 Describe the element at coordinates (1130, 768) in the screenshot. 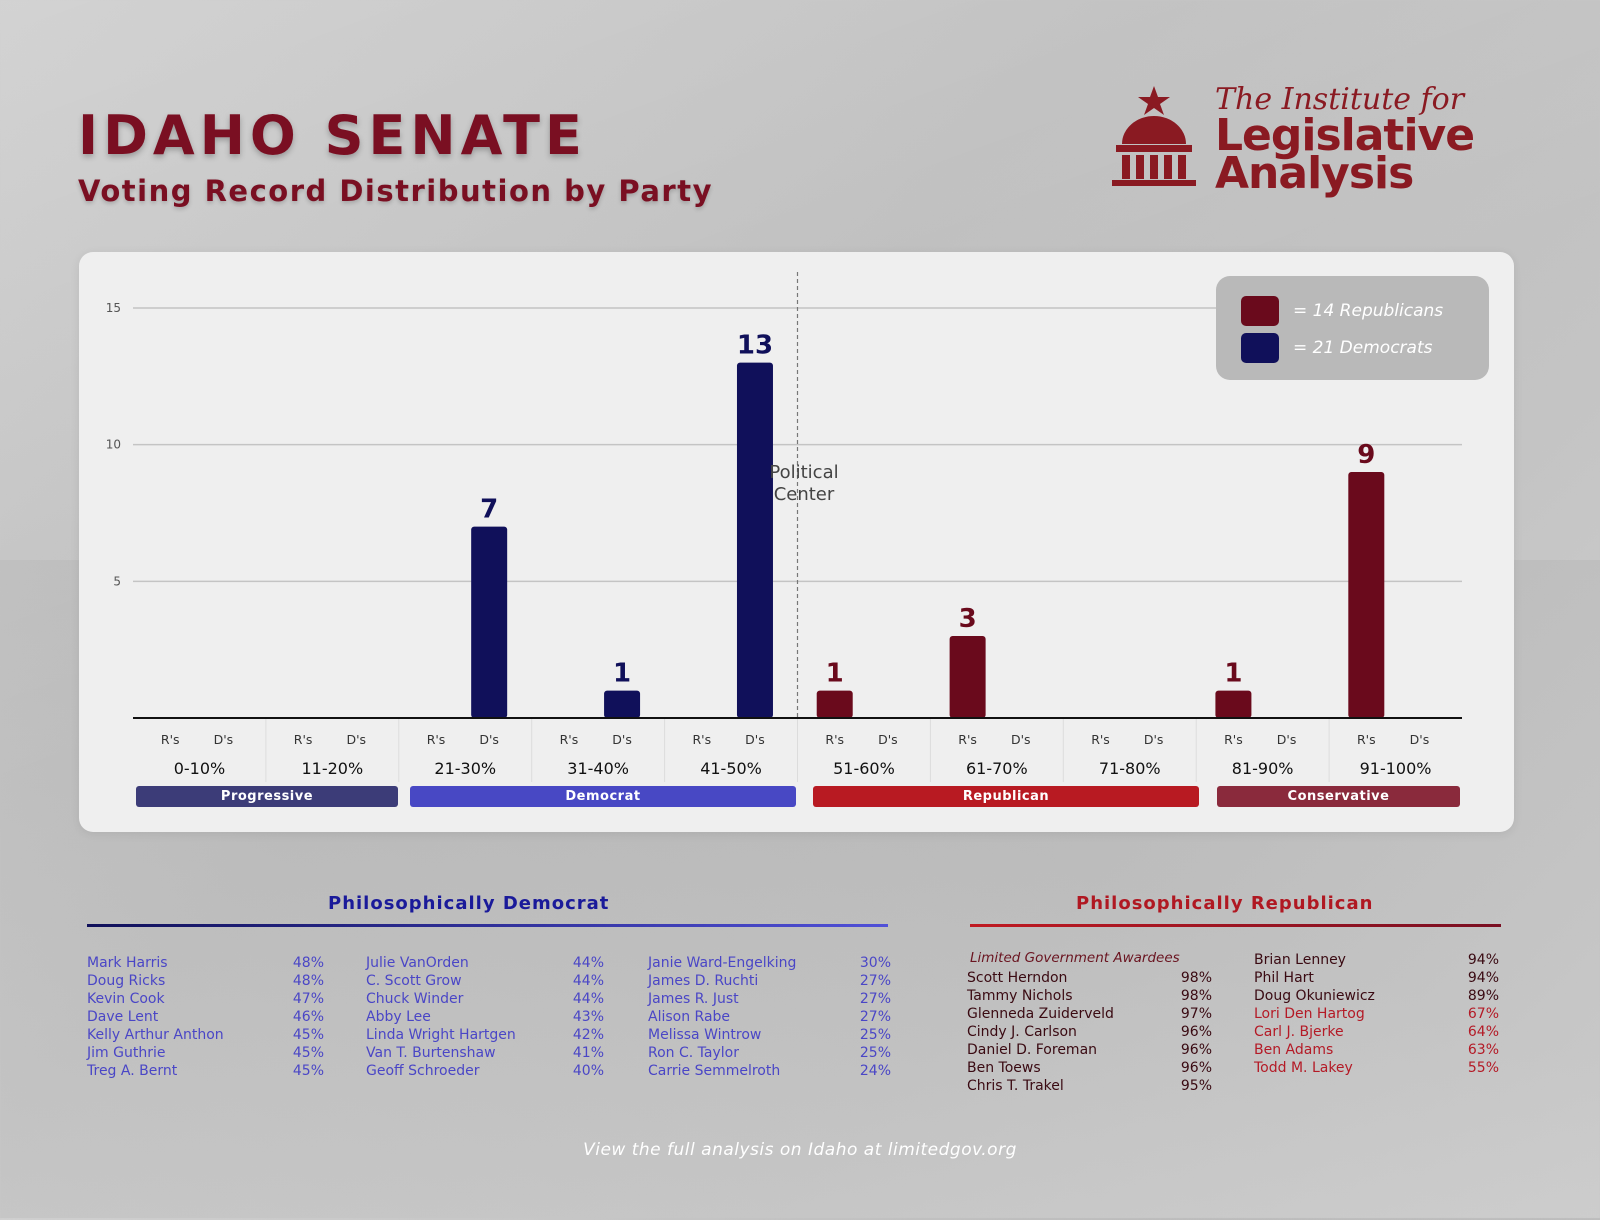

I see `x-category-label: 71-80%` at that location.